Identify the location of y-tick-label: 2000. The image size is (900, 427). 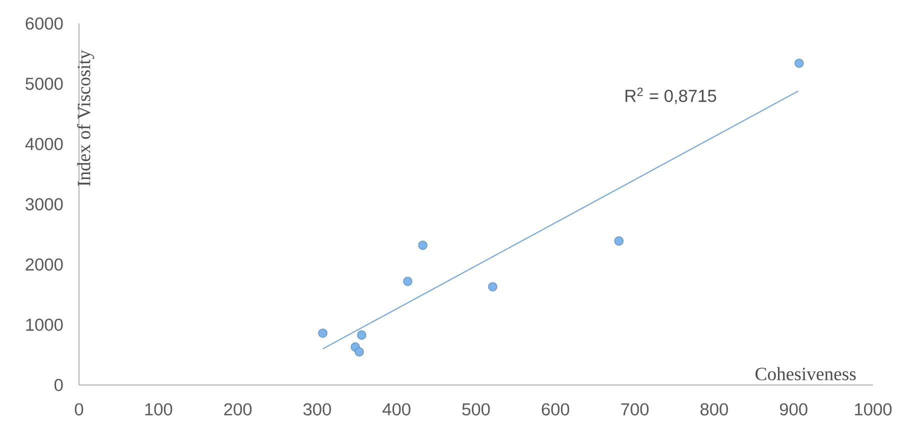
(44, 264).